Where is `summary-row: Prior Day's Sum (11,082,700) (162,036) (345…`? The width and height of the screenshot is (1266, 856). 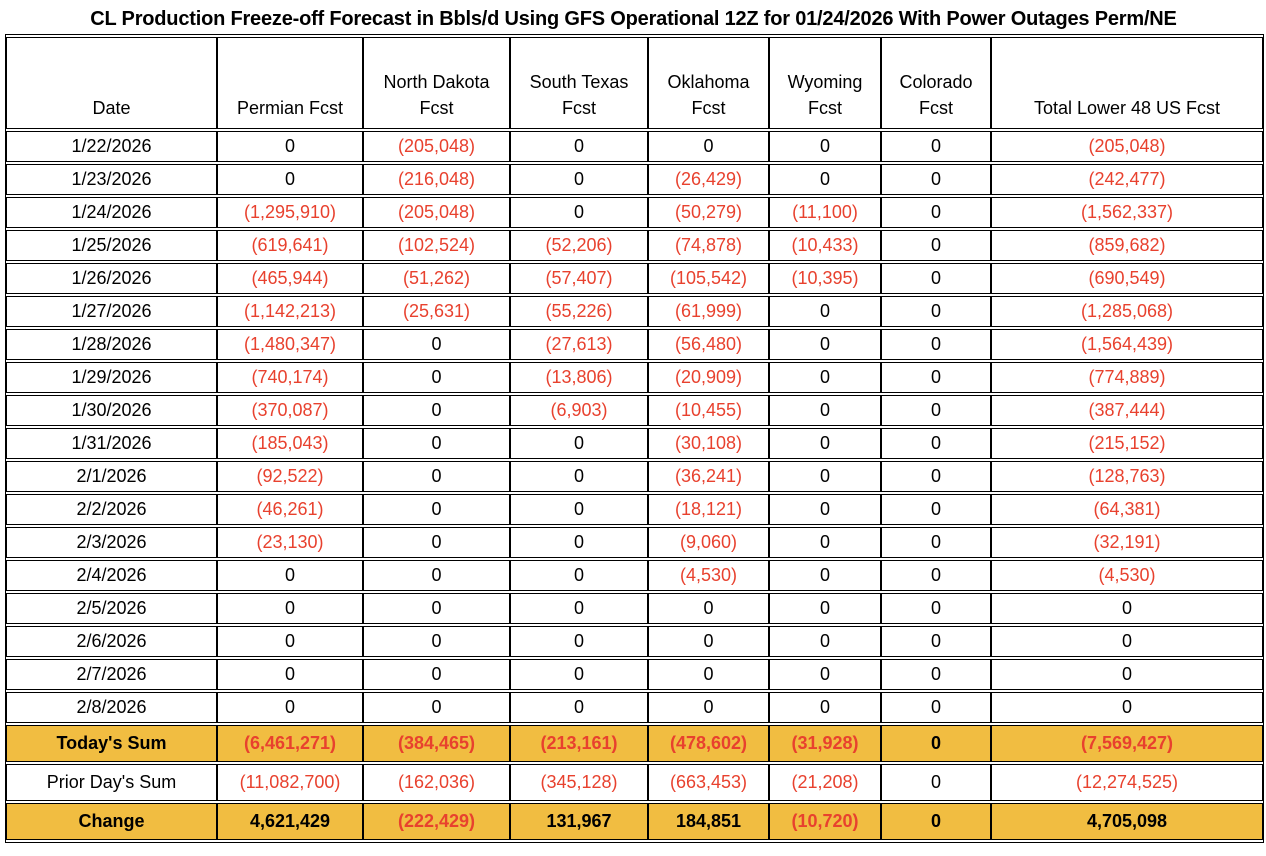
summary-row: Prior Day's Sum (11,082,700) (162,036) (345… is located at coordinates (634, 782).